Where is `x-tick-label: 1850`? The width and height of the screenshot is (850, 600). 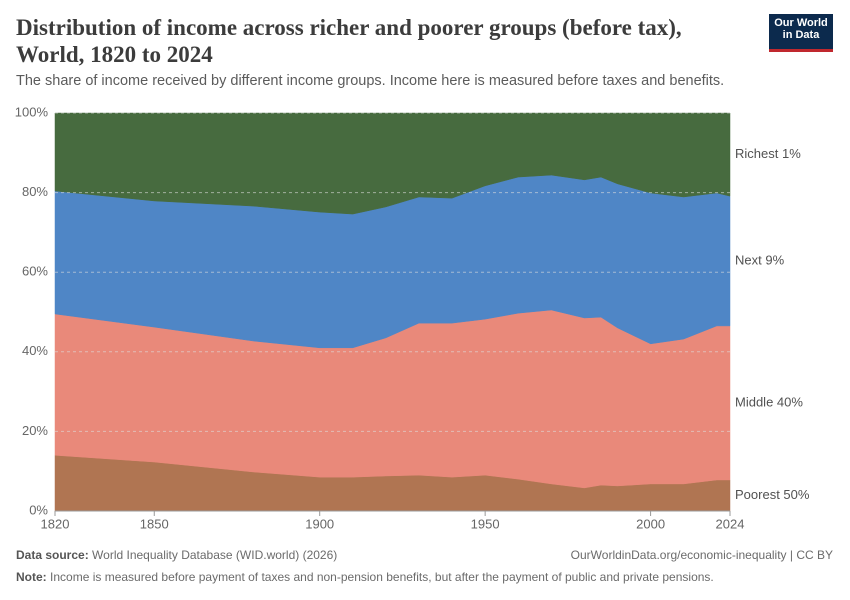 x-tick-label: 1850 is located at coordinates (154, 523).